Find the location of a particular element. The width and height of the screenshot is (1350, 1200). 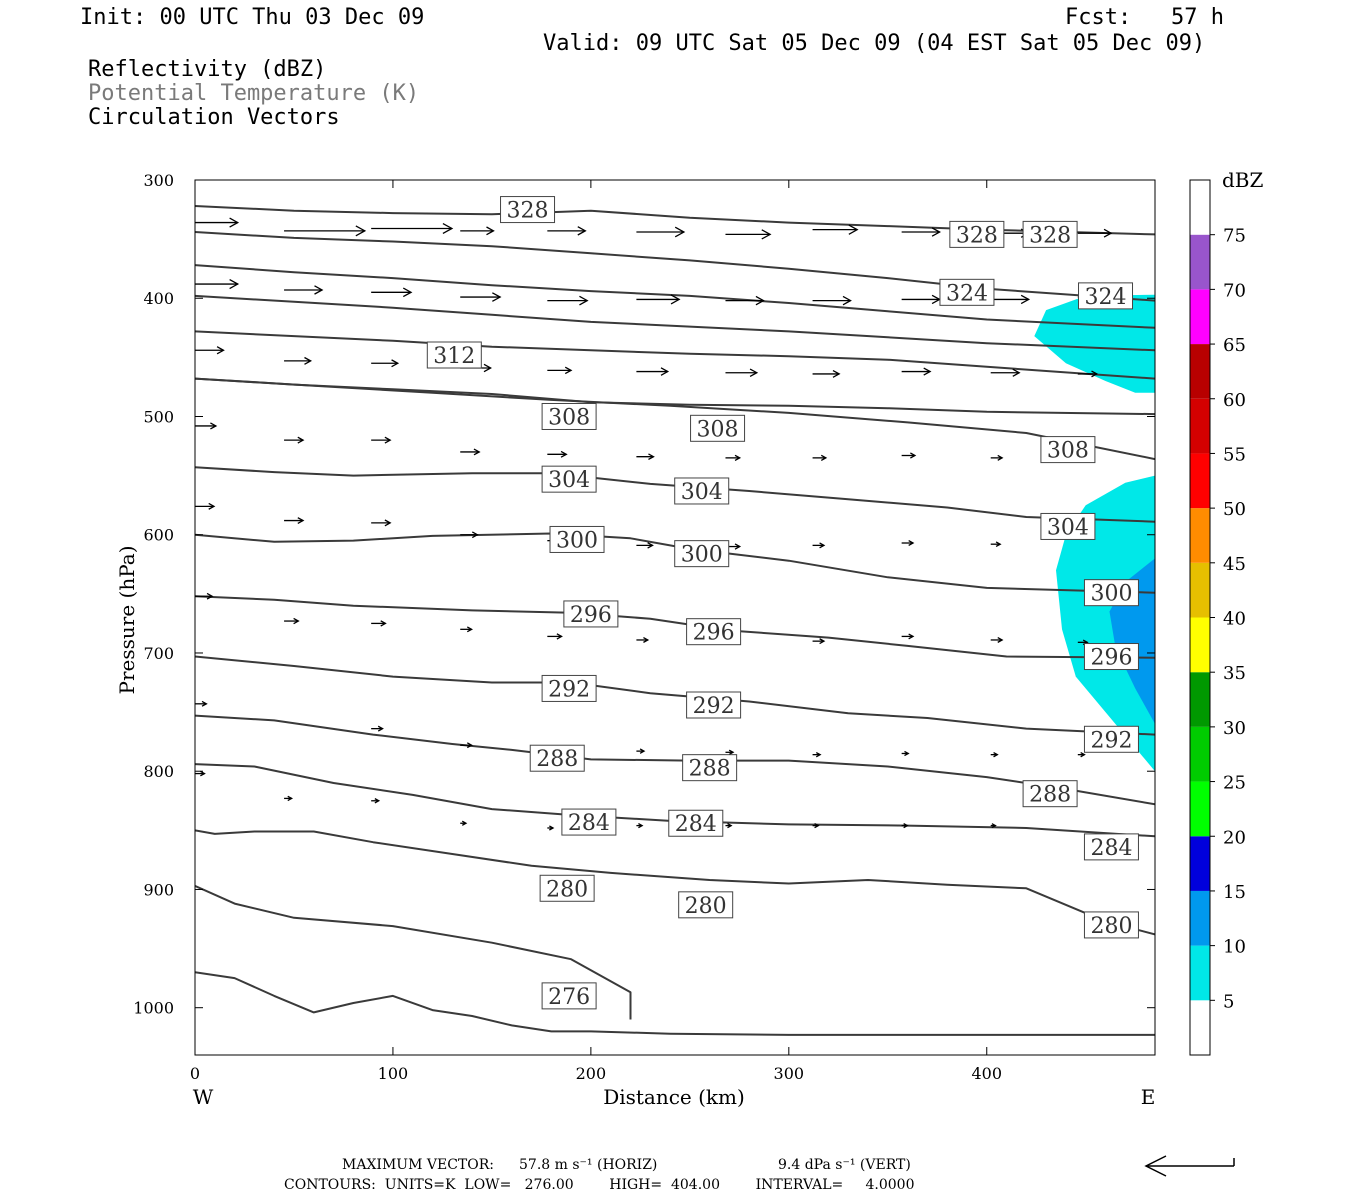

y-tick-label: 800 is located at coordinates (158, 771).